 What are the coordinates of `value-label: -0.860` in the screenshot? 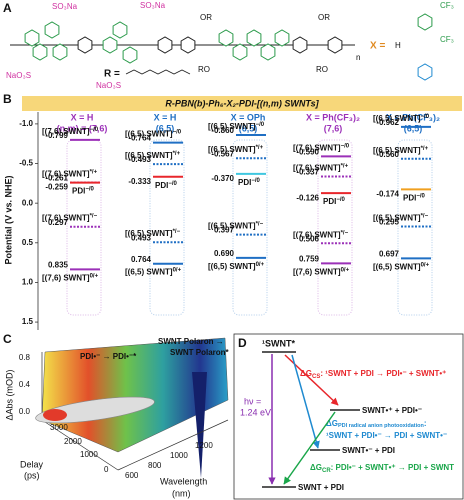 It's located at (222, 130).